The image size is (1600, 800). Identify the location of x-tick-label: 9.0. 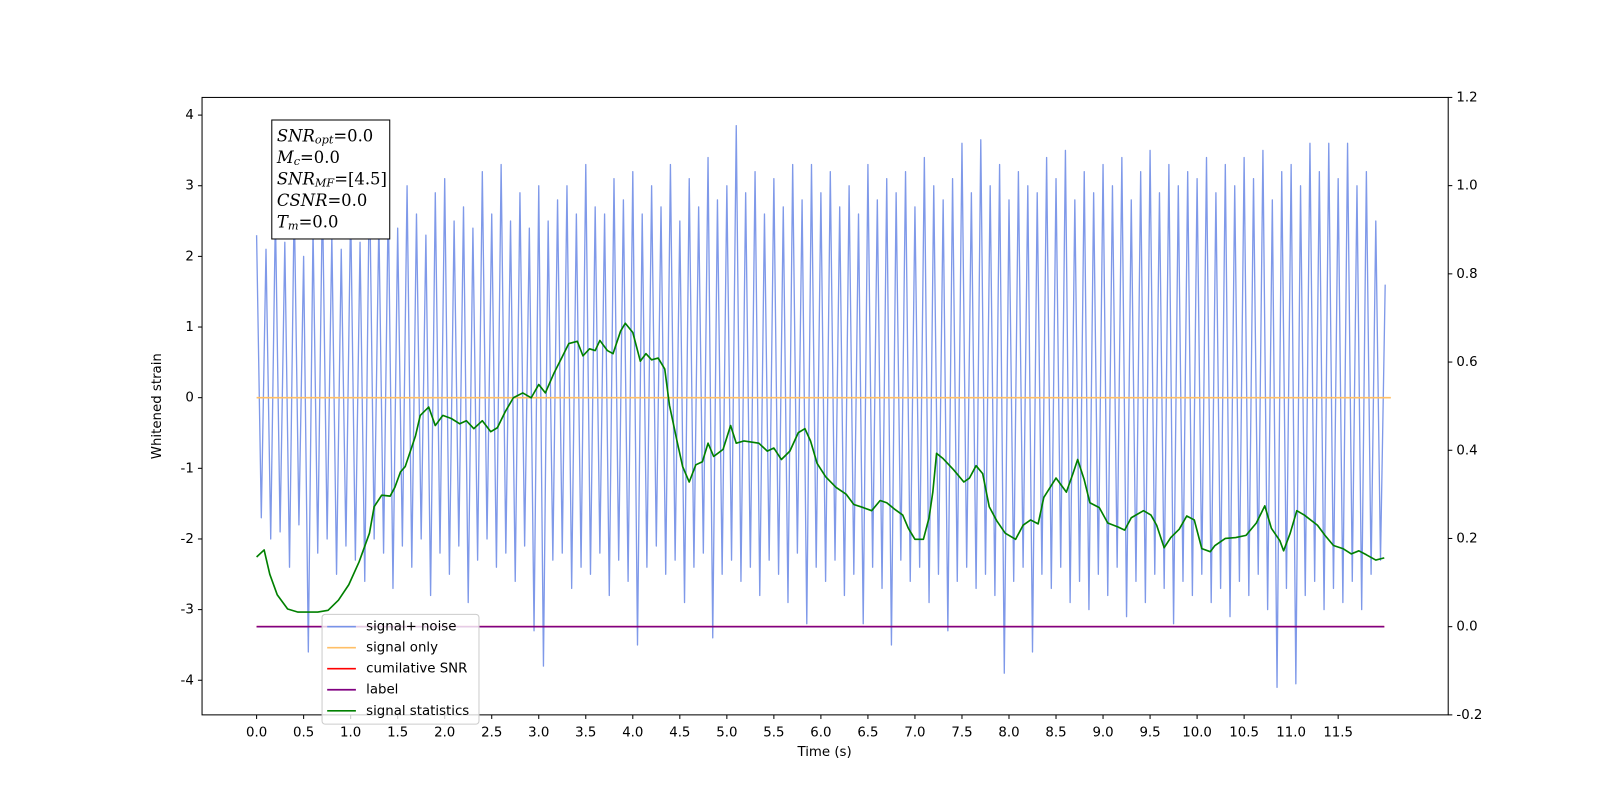
(1102, 732).